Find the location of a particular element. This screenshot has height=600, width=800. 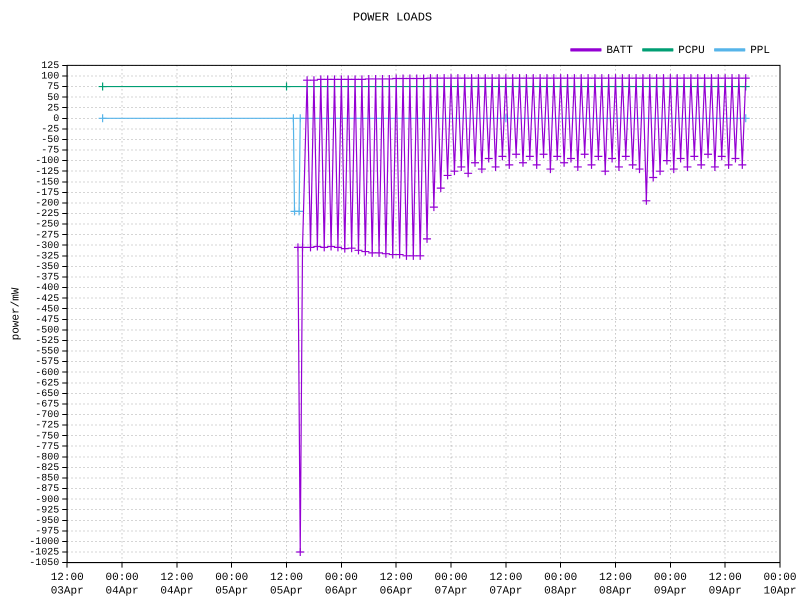

y-tick-label: -500 is located at coordinates (47, 331).